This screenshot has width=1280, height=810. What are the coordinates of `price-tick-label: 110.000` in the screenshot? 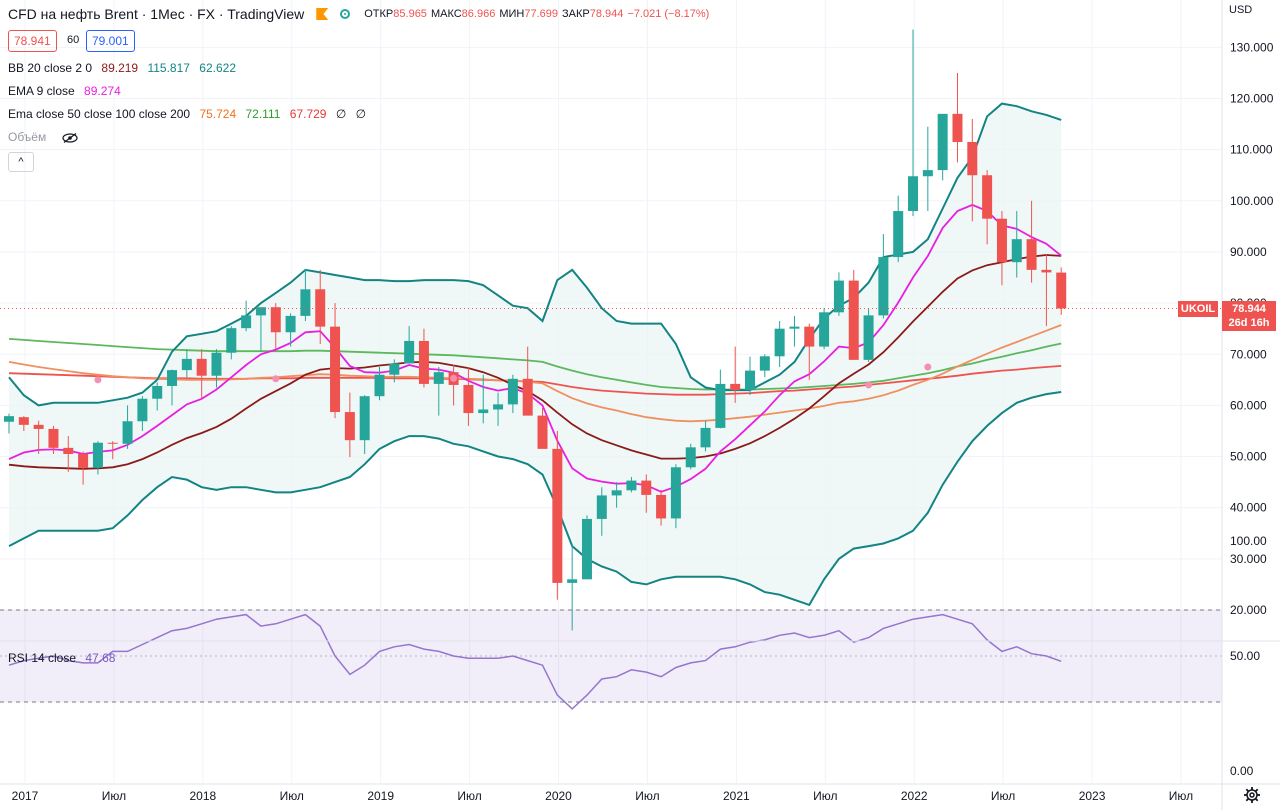 It's located at (1251, 150).